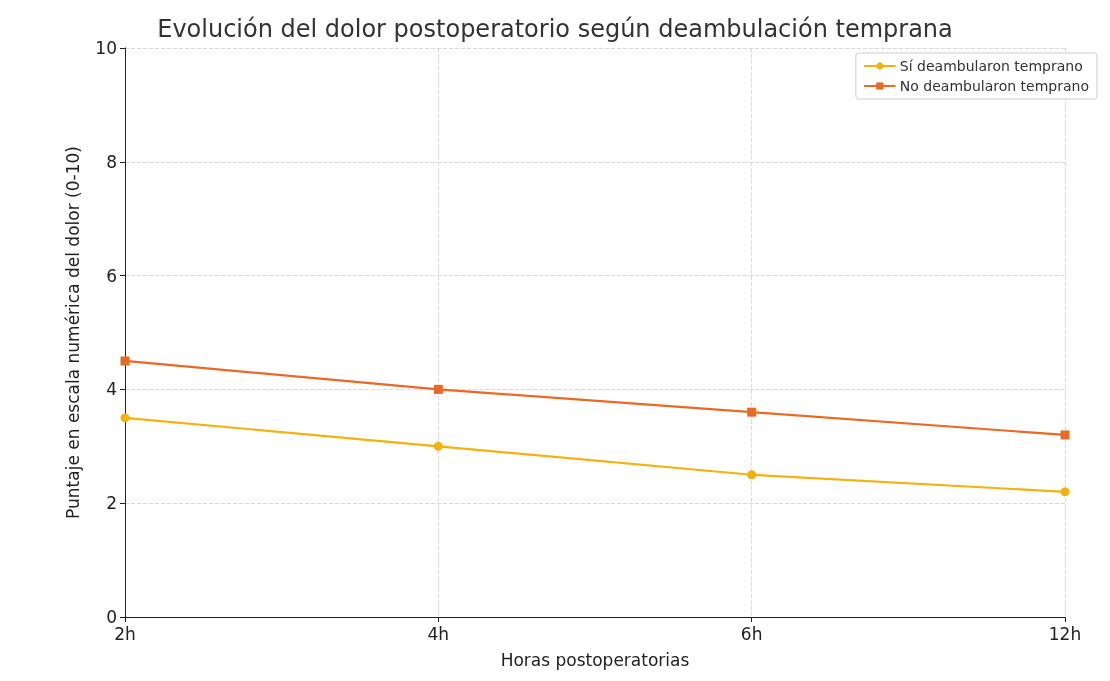 This screenshot has height=681, width=1110. What do you see at coordinates (555, 29) in the screenshot?
I see `chart-title: Evolución del dolor postoperatorio según deambulación temprana` at bounding box center [555, 29].